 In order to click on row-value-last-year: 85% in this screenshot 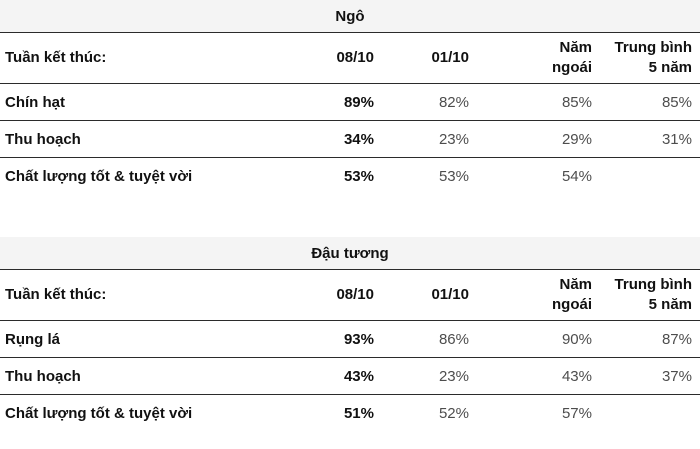, I will do `click(576, 102)`.